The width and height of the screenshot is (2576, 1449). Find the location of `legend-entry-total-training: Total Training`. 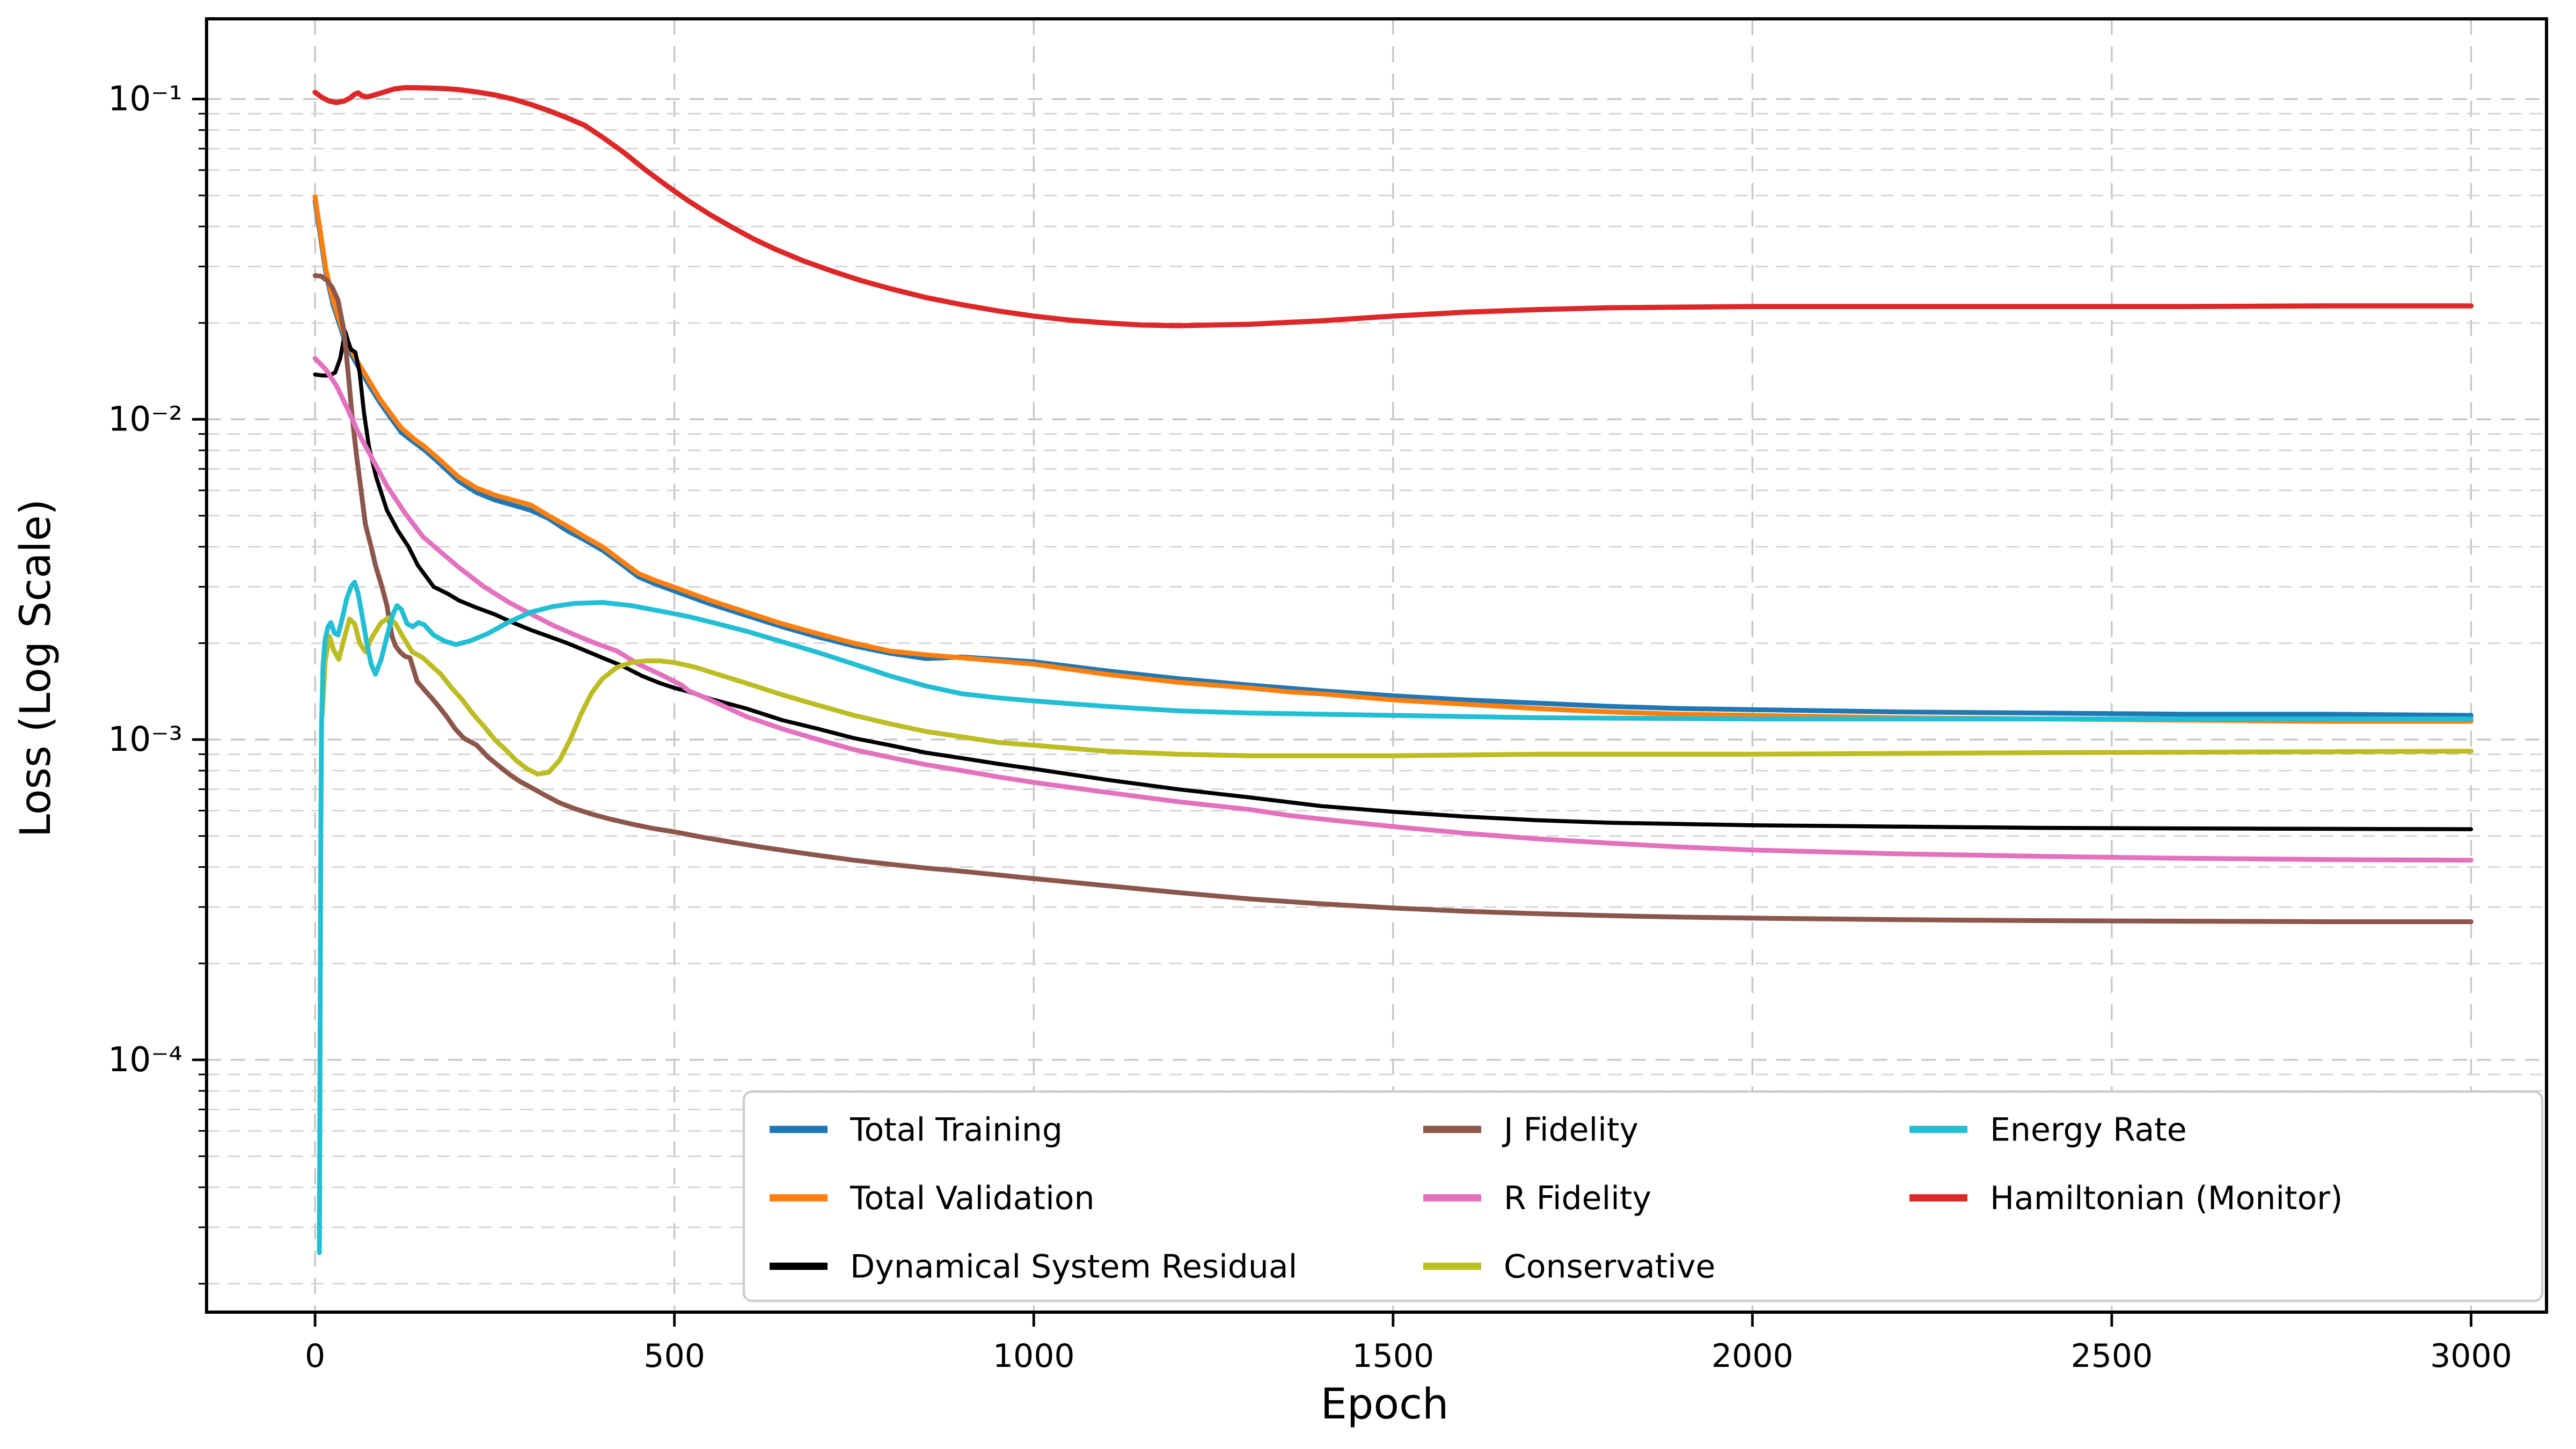

legend-entry-total-training: Total Training is located at coordinates (916, 1130).